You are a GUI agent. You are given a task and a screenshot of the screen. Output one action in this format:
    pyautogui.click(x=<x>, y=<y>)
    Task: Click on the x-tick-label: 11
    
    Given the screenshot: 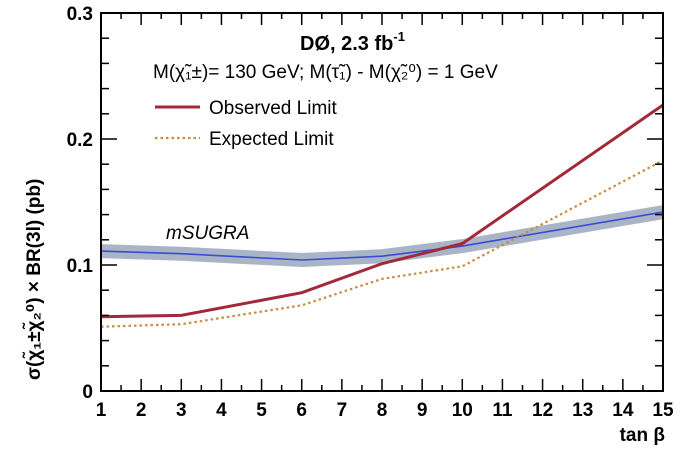 What is the action you would take?
    pyautogui.click(x=502, y=410)
    